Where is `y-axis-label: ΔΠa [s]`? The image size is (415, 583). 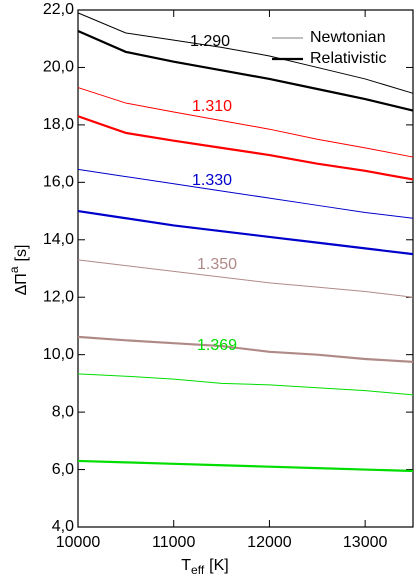
y-axis-label: ΔΠa [s] is located at coordinates (18, 270).